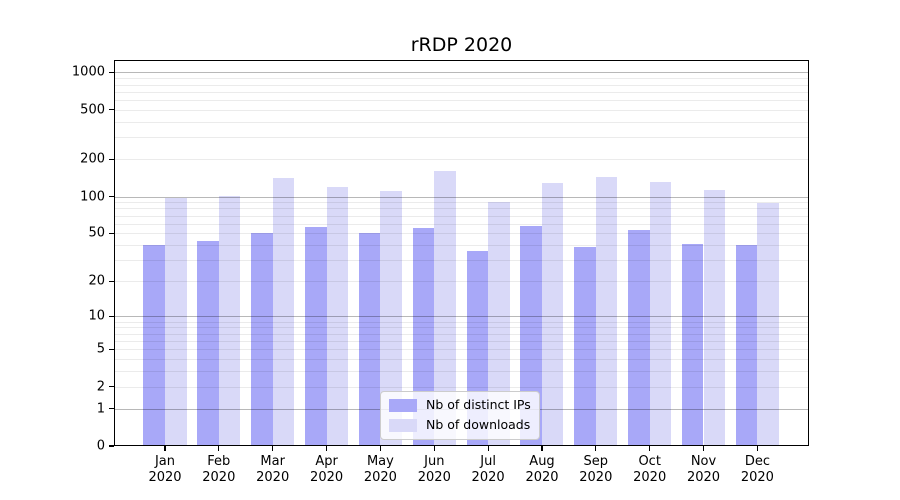  Describe the element at coordinates (154, 345) in the screenshot. I see `bar-distinct-ips-jan` at that location.